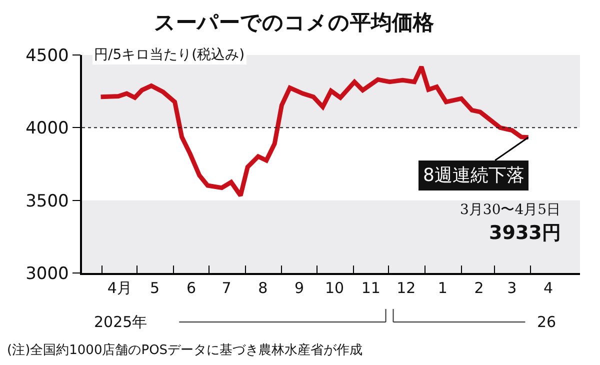 Image resolution: width=600 pixels, height=365 pixels. What do you see at coordinates (443, 287) in the screenshot?
I see `x-tick-label: 1` at bounding box center [443, 287].